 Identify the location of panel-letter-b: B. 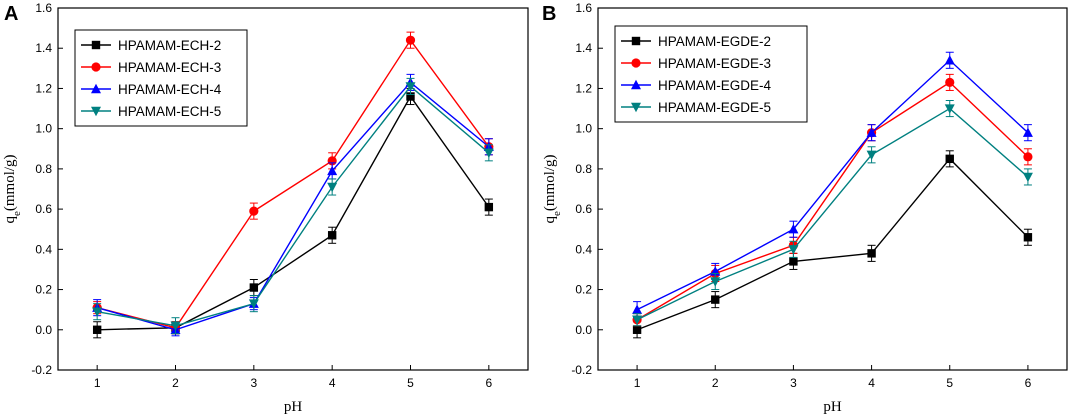
(549, 14).